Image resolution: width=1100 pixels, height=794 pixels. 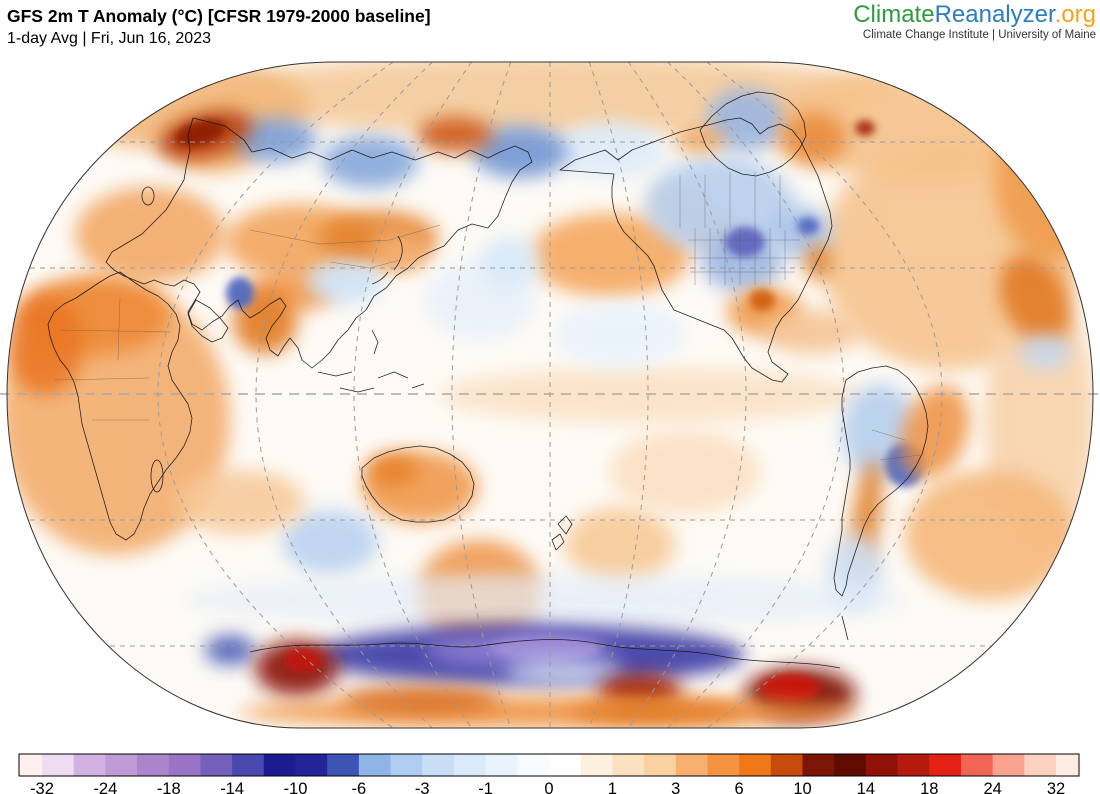 What do you see at coordinates (866, 787) in the screenshot?
I see `colorbar-tick-label: 14` at bounding box center [866, 787].